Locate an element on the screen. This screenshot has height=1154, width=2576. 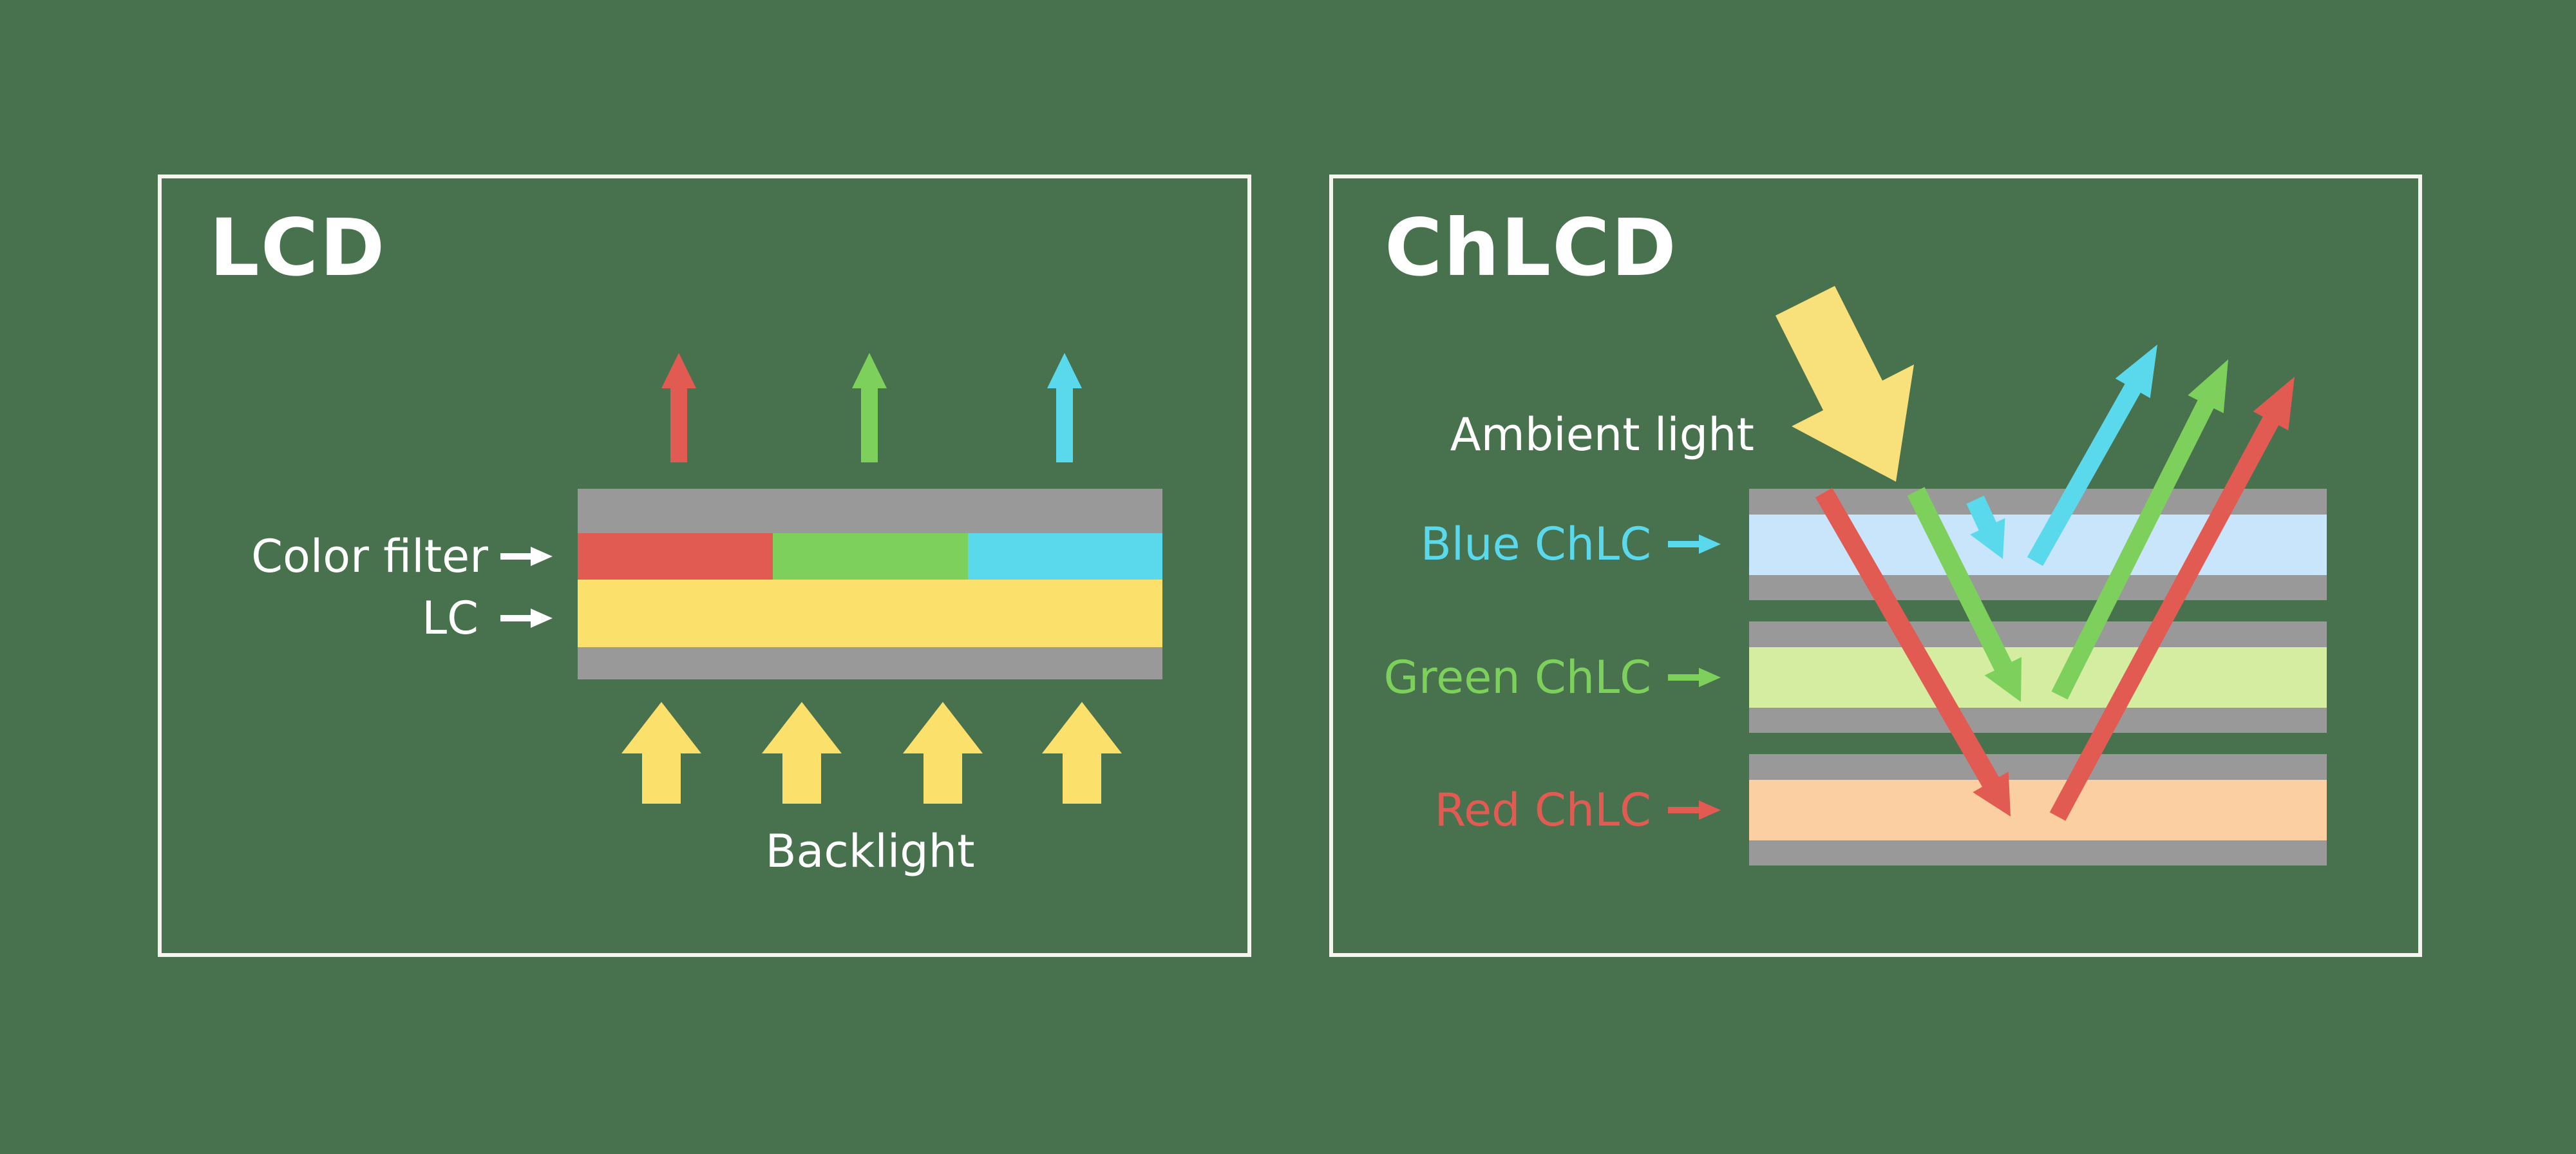
lcd-title: LCD is located at coordinates (297, 248).